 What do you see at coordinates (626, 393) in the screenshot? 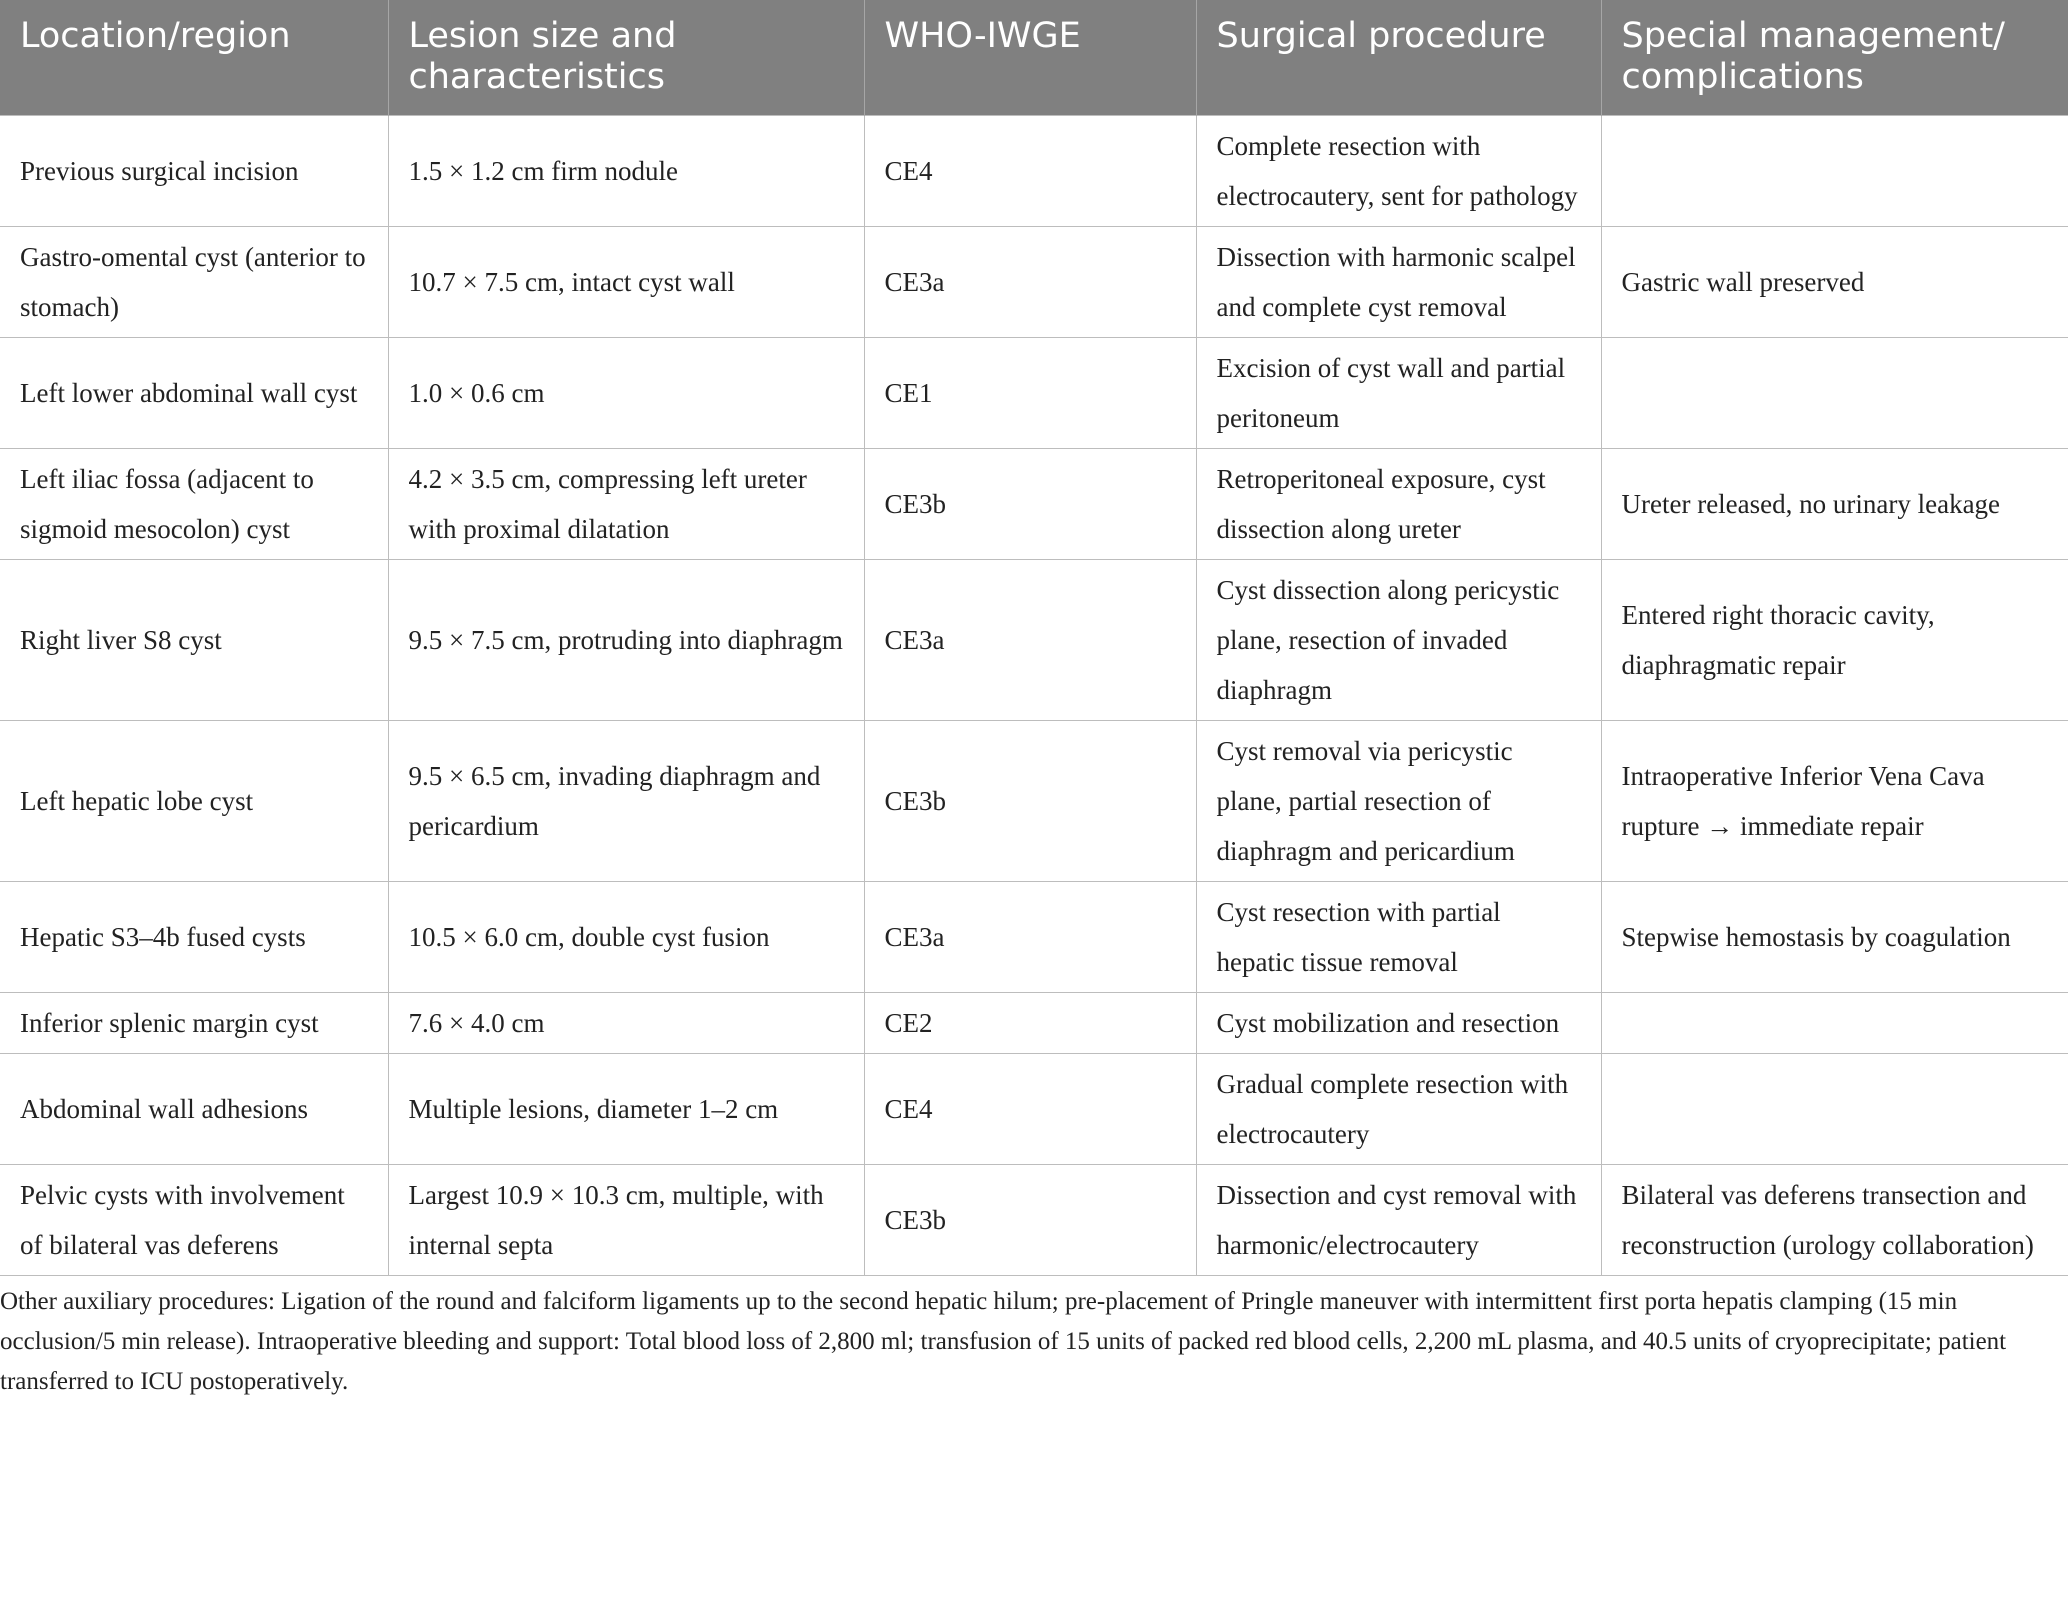
I see `table-cell: 1.0 × 0.6 cm` at bounding box center [626, 393].